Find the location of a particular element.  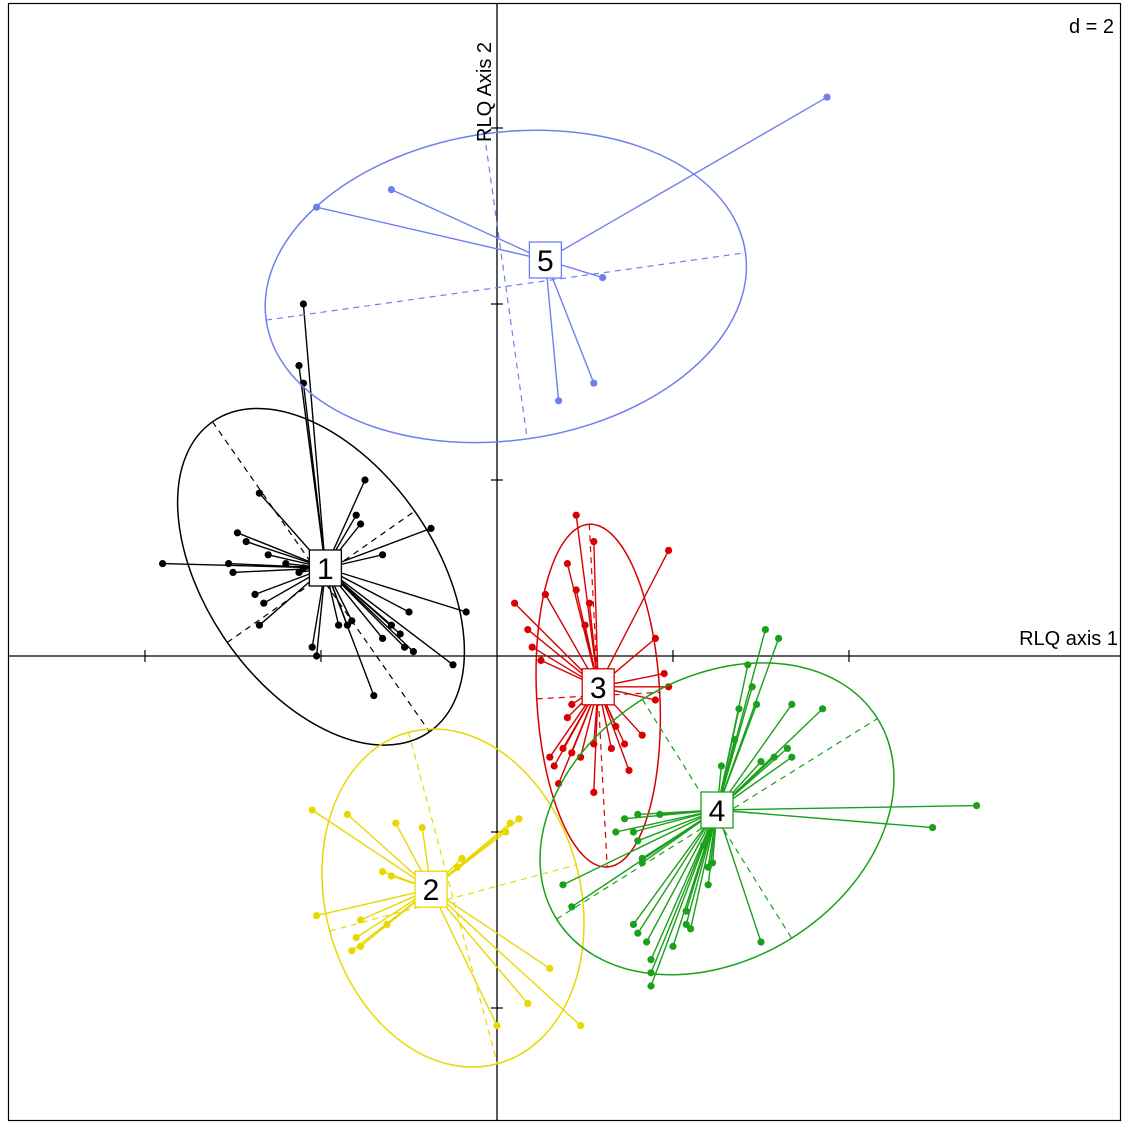

y-axis-label: RLQ Axis 2 is located at coordinates (485, 92).